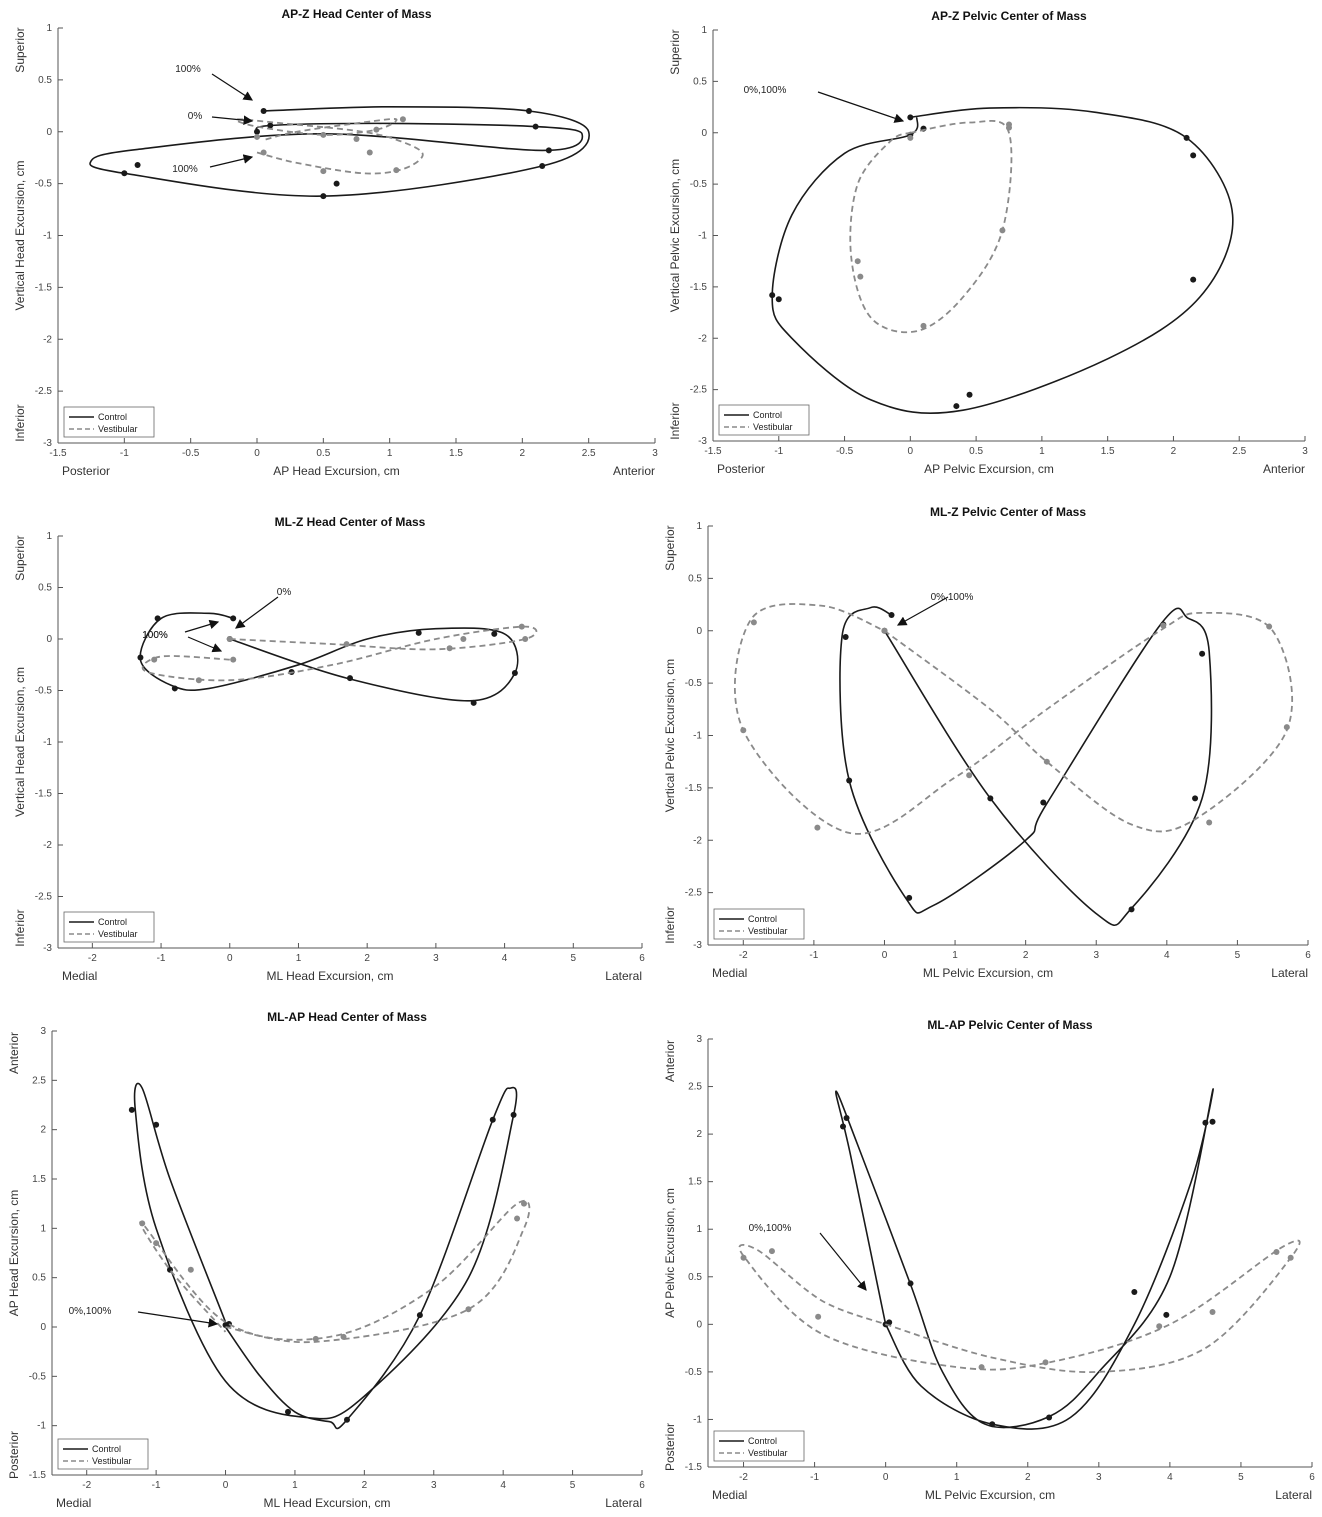 This screenshot has width=1322, height=1517. What do you see at coordinates (44, 897) in the screenshot?
I see `y-tick-label: -2.5` at bounding box center [44, 897].